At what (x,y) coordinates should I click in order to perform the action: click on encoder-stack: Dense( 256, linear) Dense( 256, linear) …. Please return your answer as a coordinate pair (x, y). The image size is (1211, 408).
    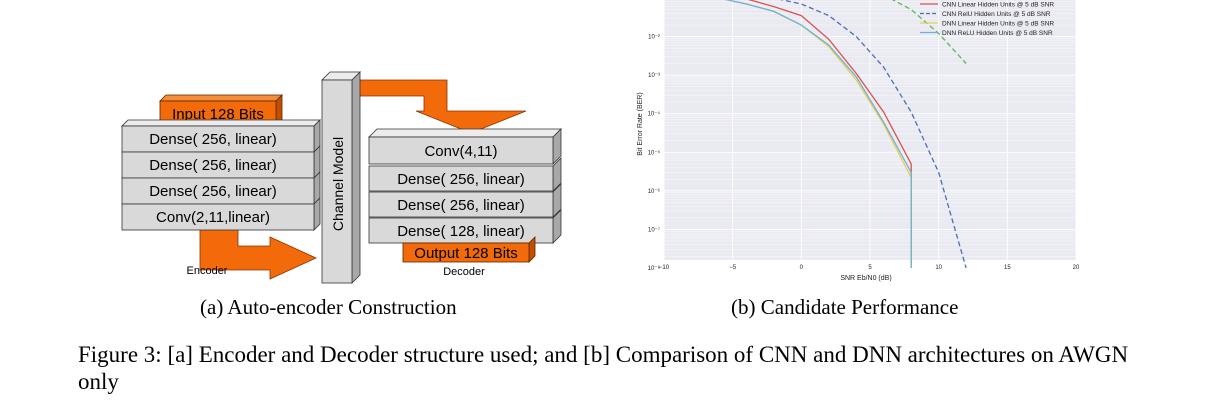
    Looking at the image, I should click on (221, 175).